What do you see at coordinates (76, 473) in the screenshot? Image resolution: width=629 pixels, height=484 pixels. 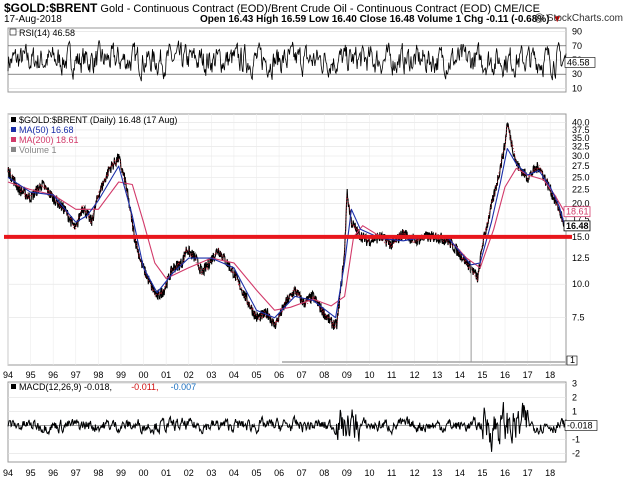 I see `macd-x-tick-label: 97` at bounding box center [76, 473].